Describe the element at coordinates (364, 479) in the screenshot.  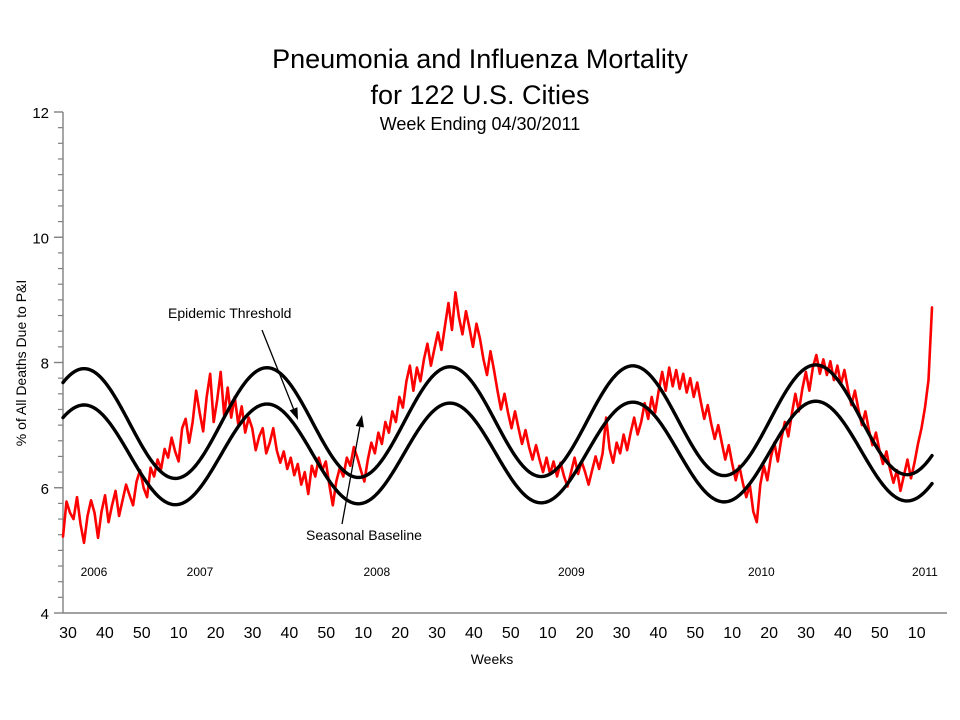
I see `annotation-seasonal-baseline: Seasonal Baseline` at that location.